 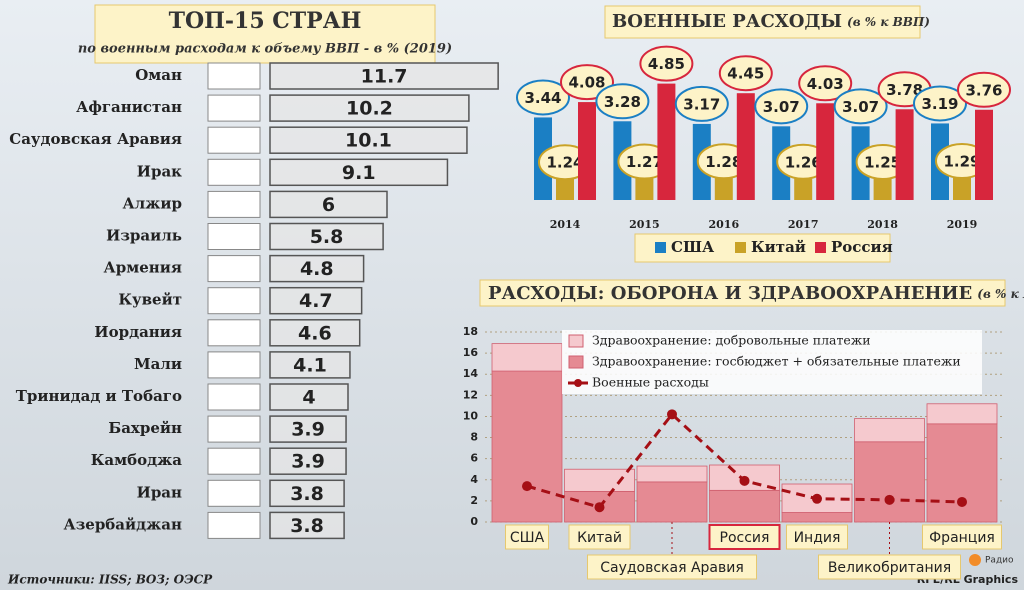 I want to click on y-tick-label: 4, so click(x=474, y=479).